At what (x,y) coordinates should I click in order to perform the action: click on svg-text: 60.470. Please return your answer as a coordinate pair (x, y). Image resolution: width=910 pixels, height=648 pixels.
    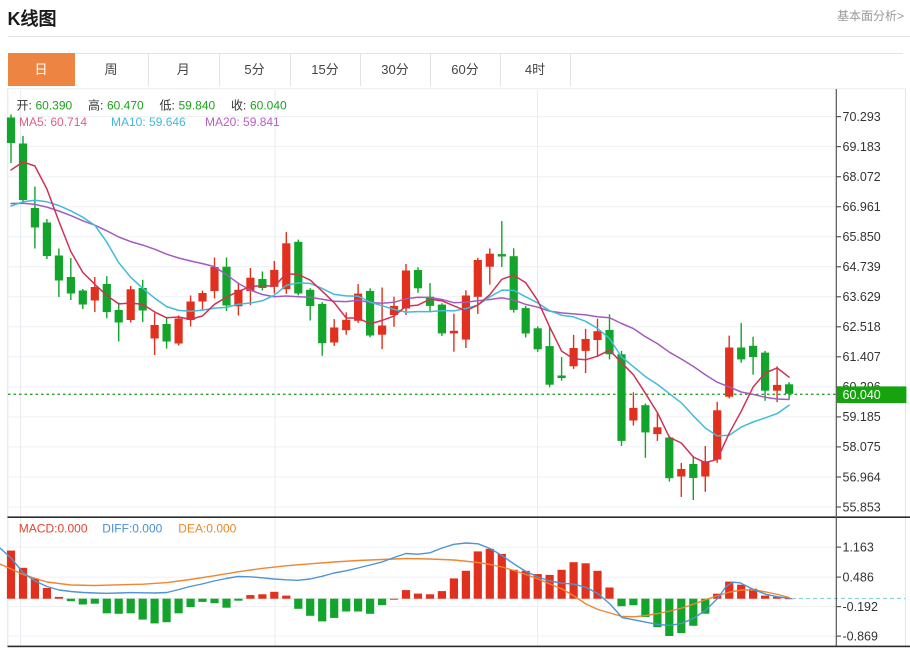
    Looking at the image, I should click on (125, 105).